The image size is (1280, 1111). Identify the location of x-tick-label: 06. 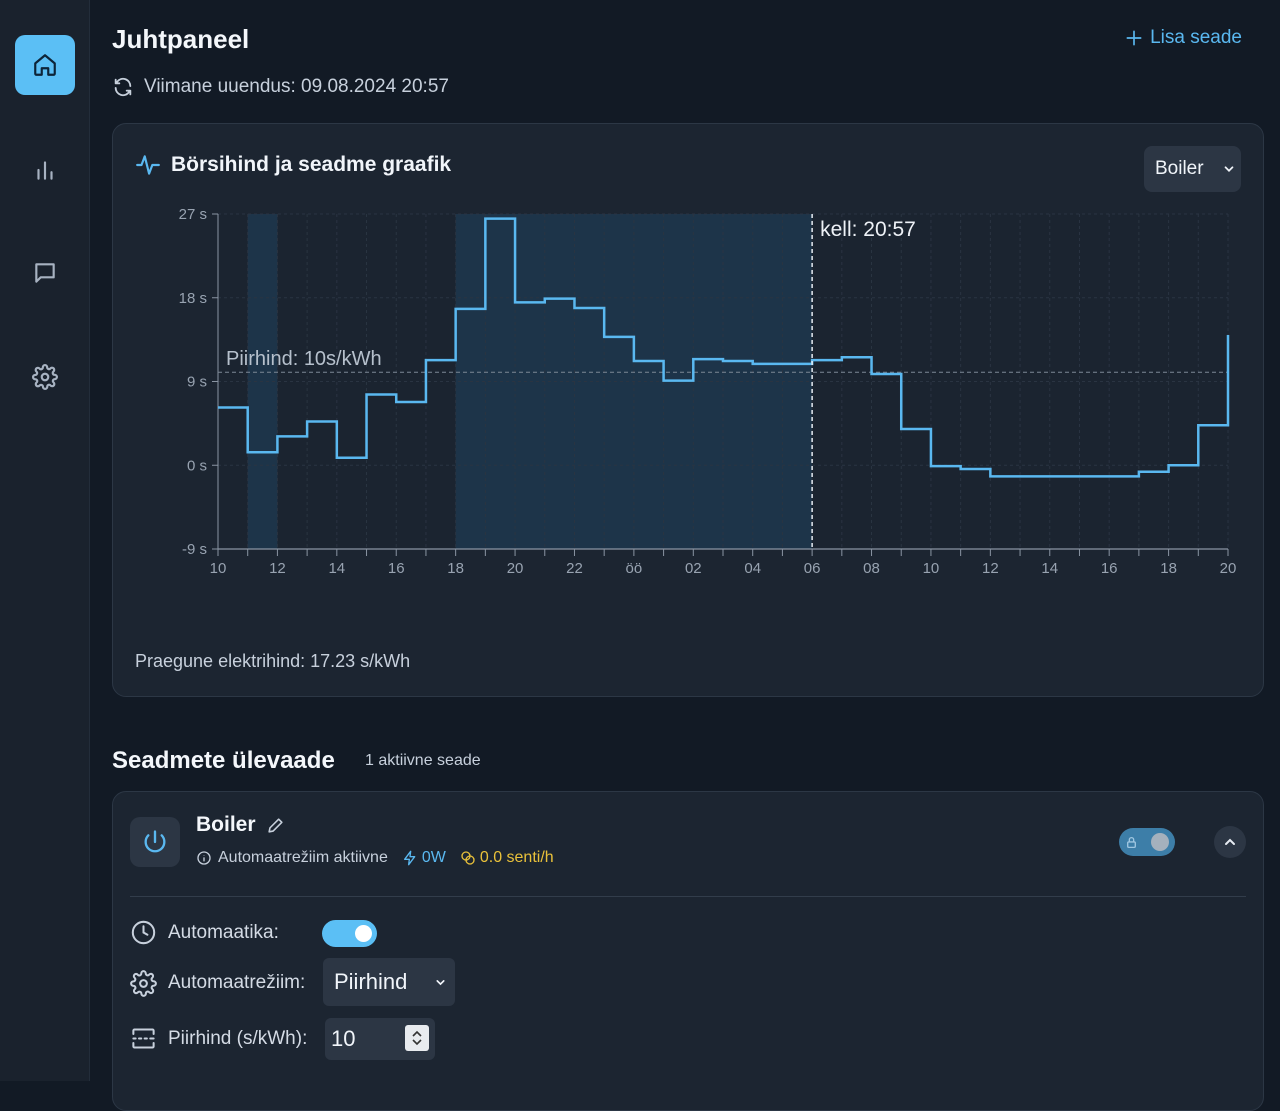
(812, 568).